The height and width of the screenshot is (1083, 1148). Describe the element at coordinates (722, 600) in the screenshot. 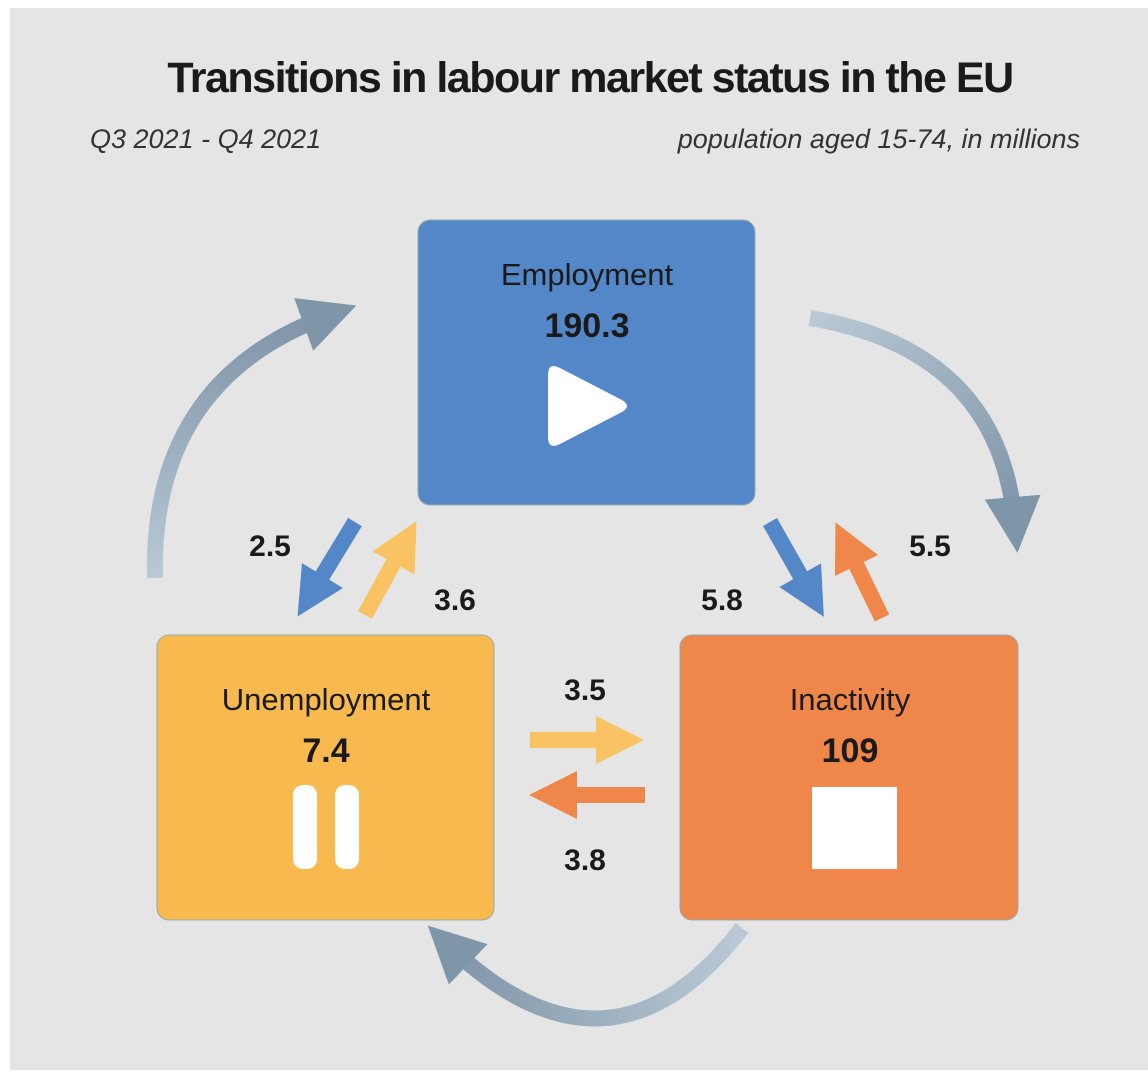

I see `flow-value: 5.8` at that location.